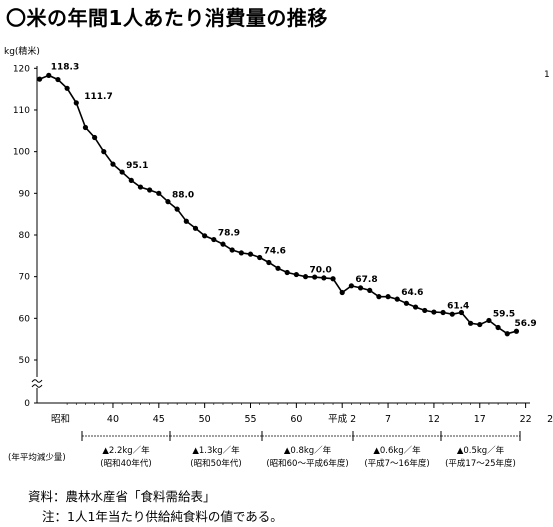 The width and height of the screenshot is (553, 527). I want to click on x-tick-label: 22, so click(526, 419).